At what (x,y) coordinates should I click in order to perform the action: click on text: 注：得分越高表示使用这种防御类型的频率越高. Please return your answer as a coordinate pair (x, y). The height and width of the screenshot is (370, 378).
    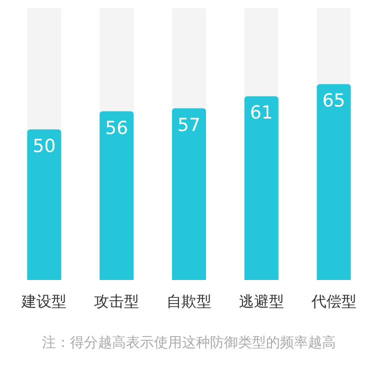
    Looking at the image, I should click on (189, 343).